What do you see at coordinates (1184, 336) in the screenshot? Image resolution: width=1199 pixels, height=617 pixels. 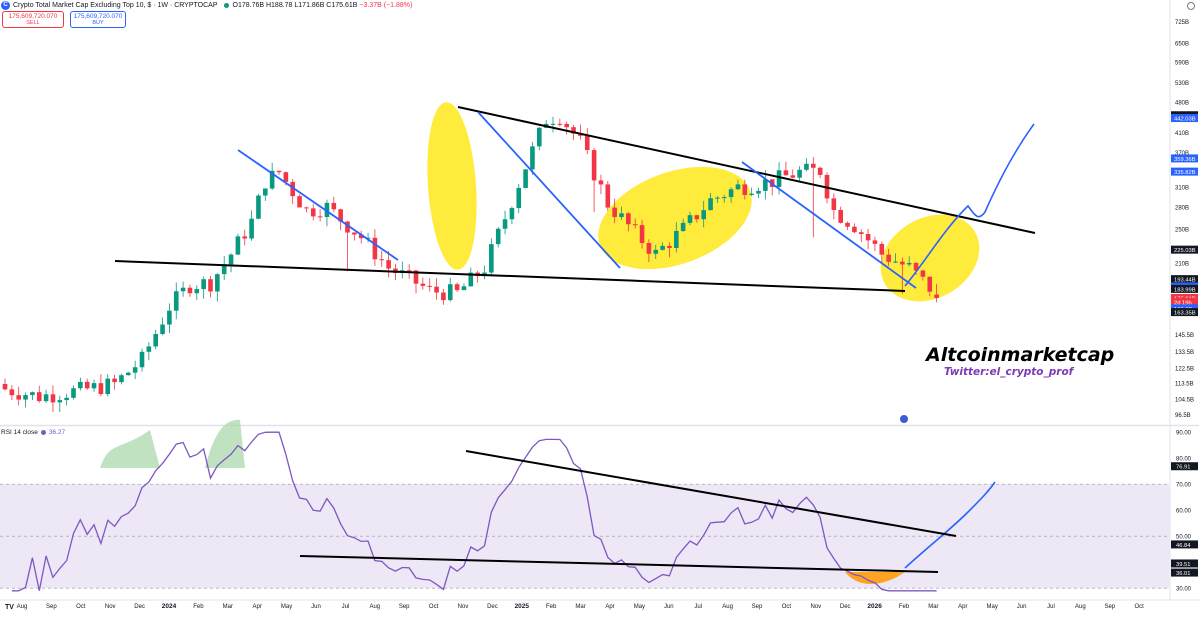 I see `price-tick-label: 145.5B` at bounding box center [1184, 336].